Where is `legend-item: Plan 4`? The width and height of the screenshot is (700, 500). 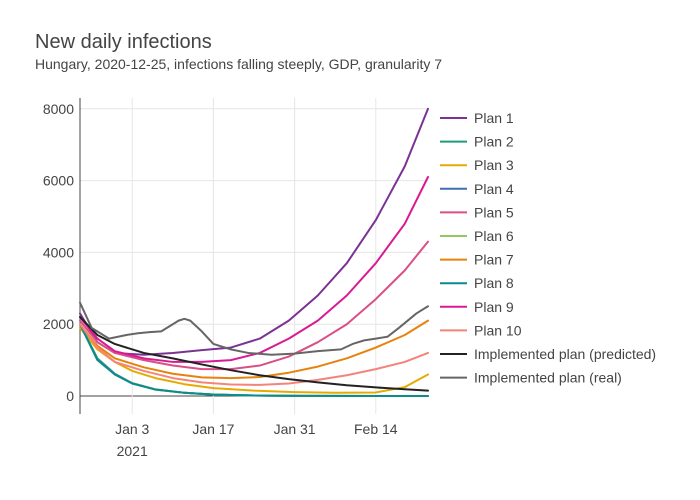 legend-item: Plan 4 is located at coordinates (477, 189).